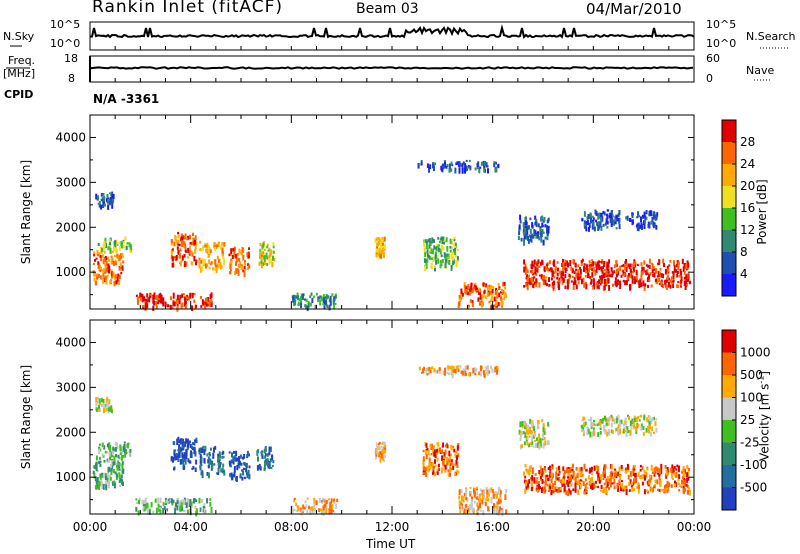 This screenshot has height=554, width=800. I want to click on velocity-colorbar-swatch, so click(729, 453).